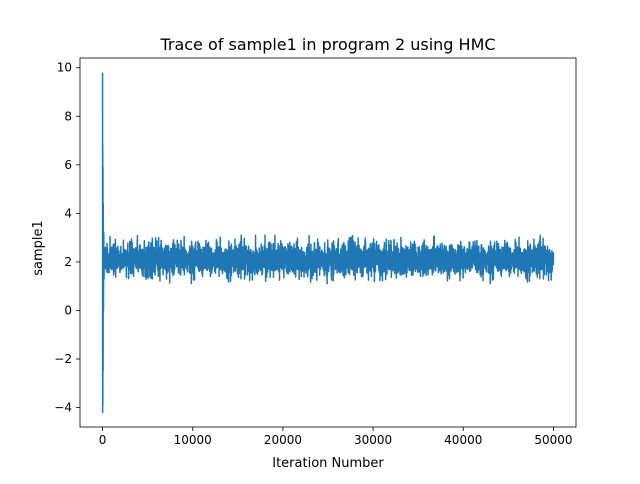  Describe the element at coordinates (68, 262) in the screenshot. I see `y-tick-label: 2` at that location.